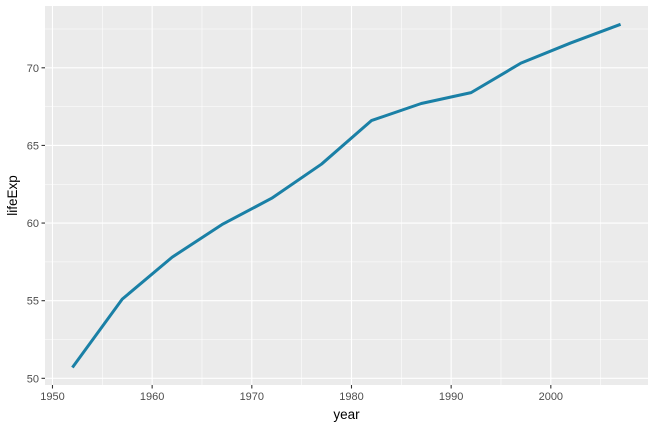 Image resolution: width=654 pixels, height=430 pixels. Describe the element at coordinates (451, 397) in the screenshot. I see `x-tick-label: 1990` at that location.